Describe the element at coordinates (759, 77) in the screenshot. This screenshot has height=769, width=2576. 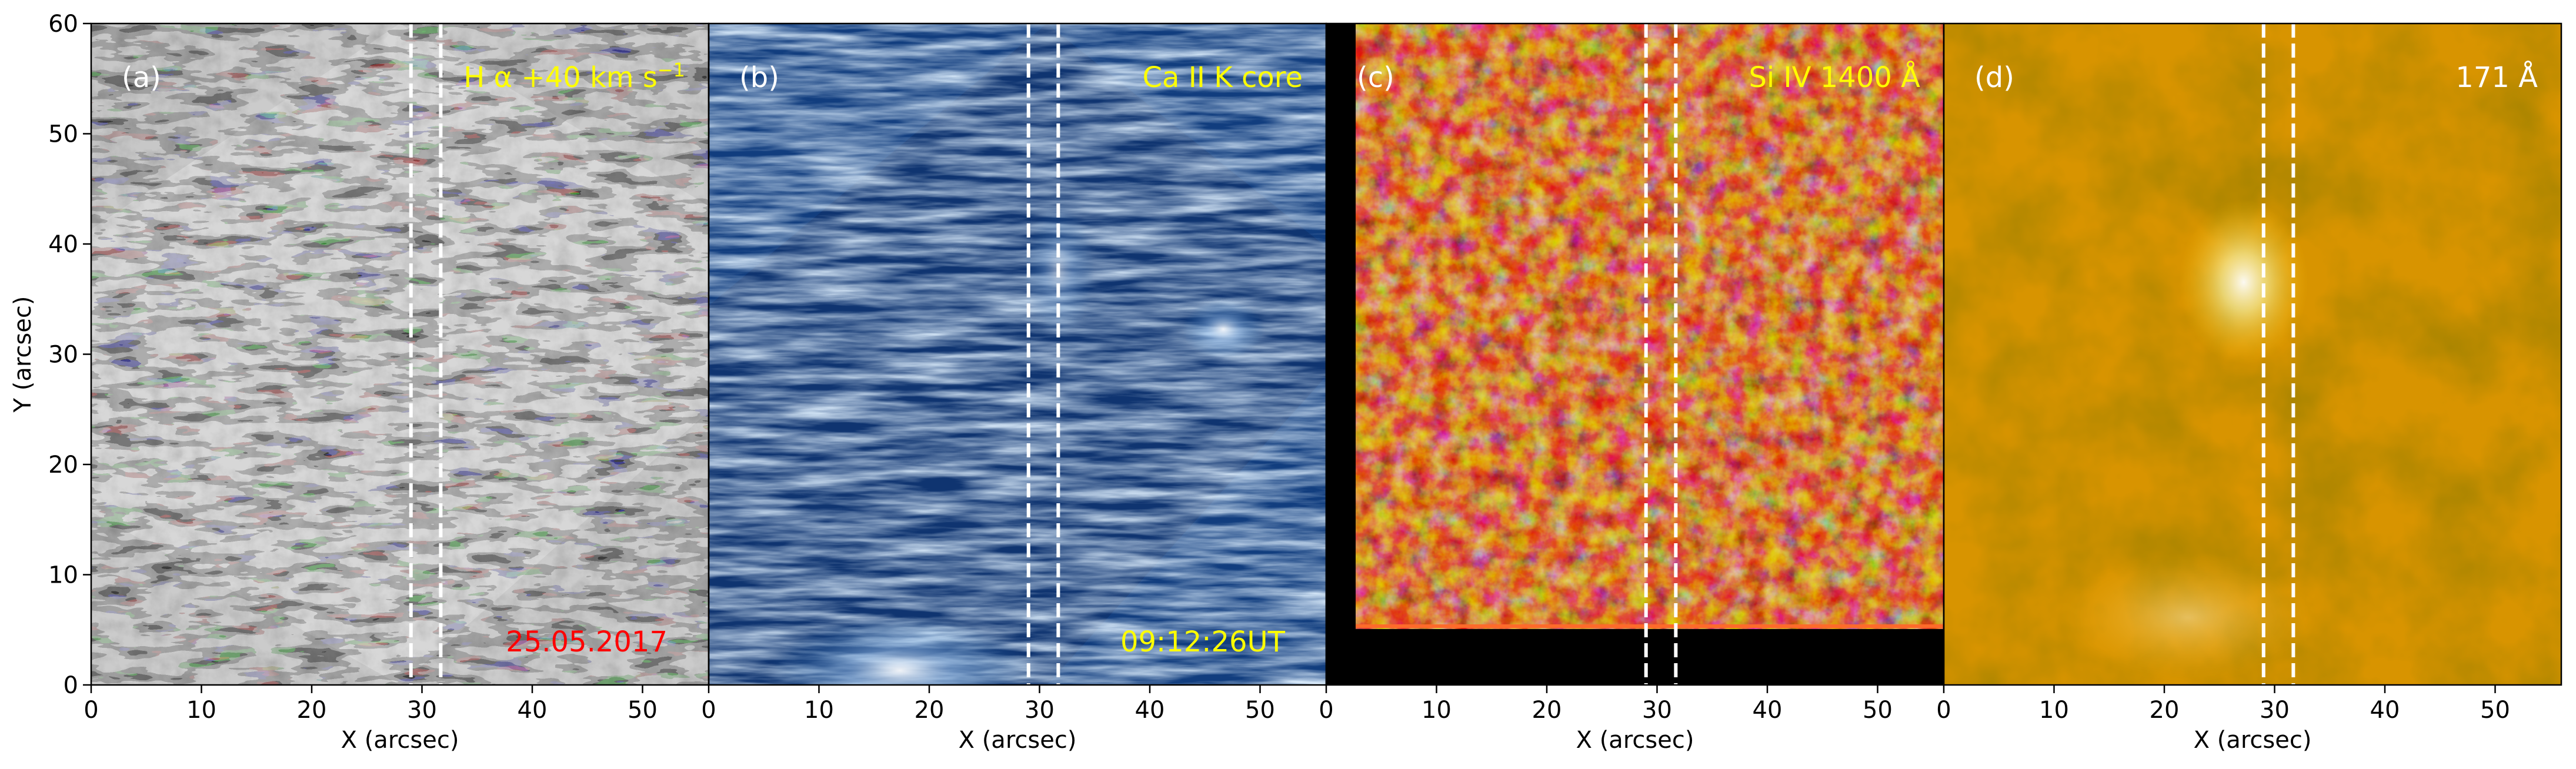
I see `panel-b-label: (b)` at that location.